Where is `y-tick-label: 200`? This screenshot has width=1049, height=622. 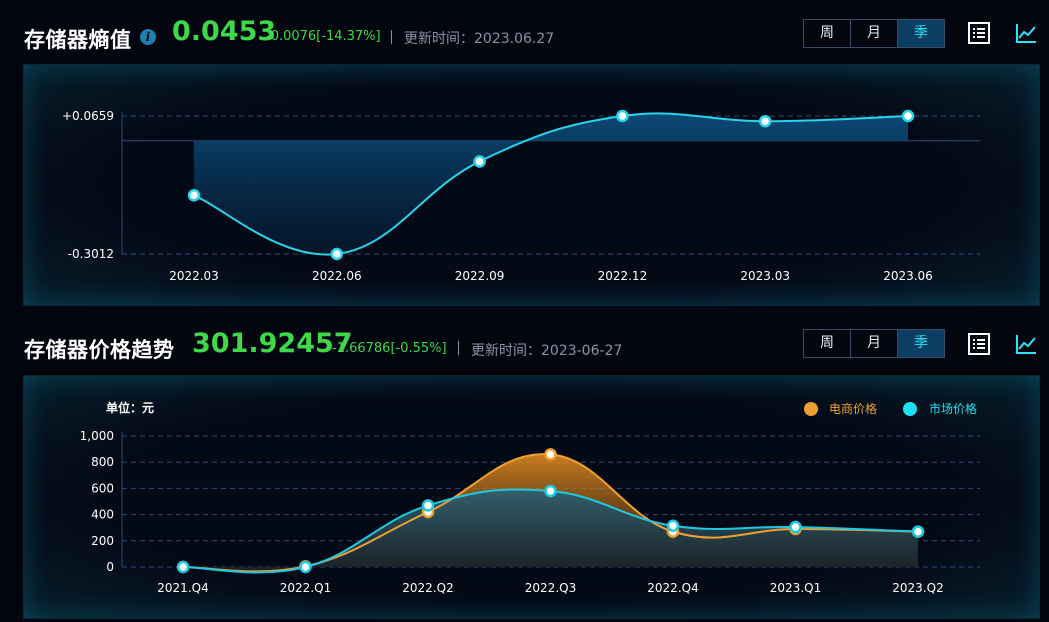
y-tick-label: 200 is located at coordinates (102, 541).